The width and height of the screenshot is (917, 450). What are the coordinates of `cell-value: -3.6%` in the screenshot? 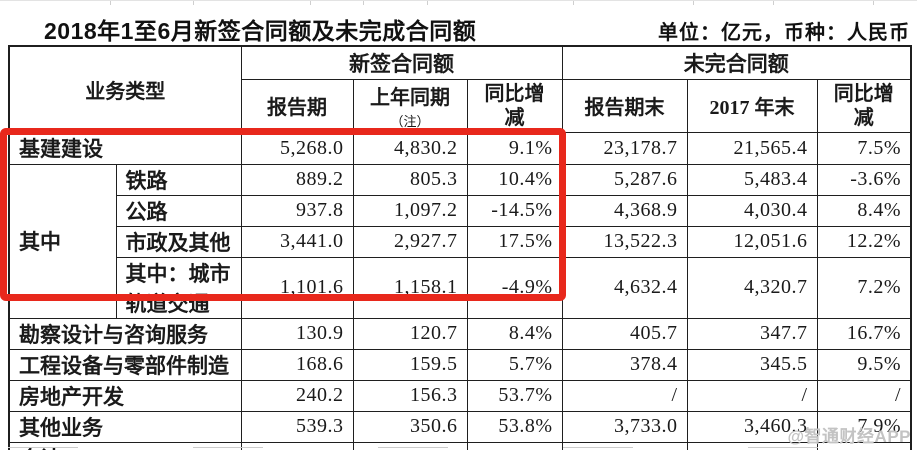 It's located at (864, 179).